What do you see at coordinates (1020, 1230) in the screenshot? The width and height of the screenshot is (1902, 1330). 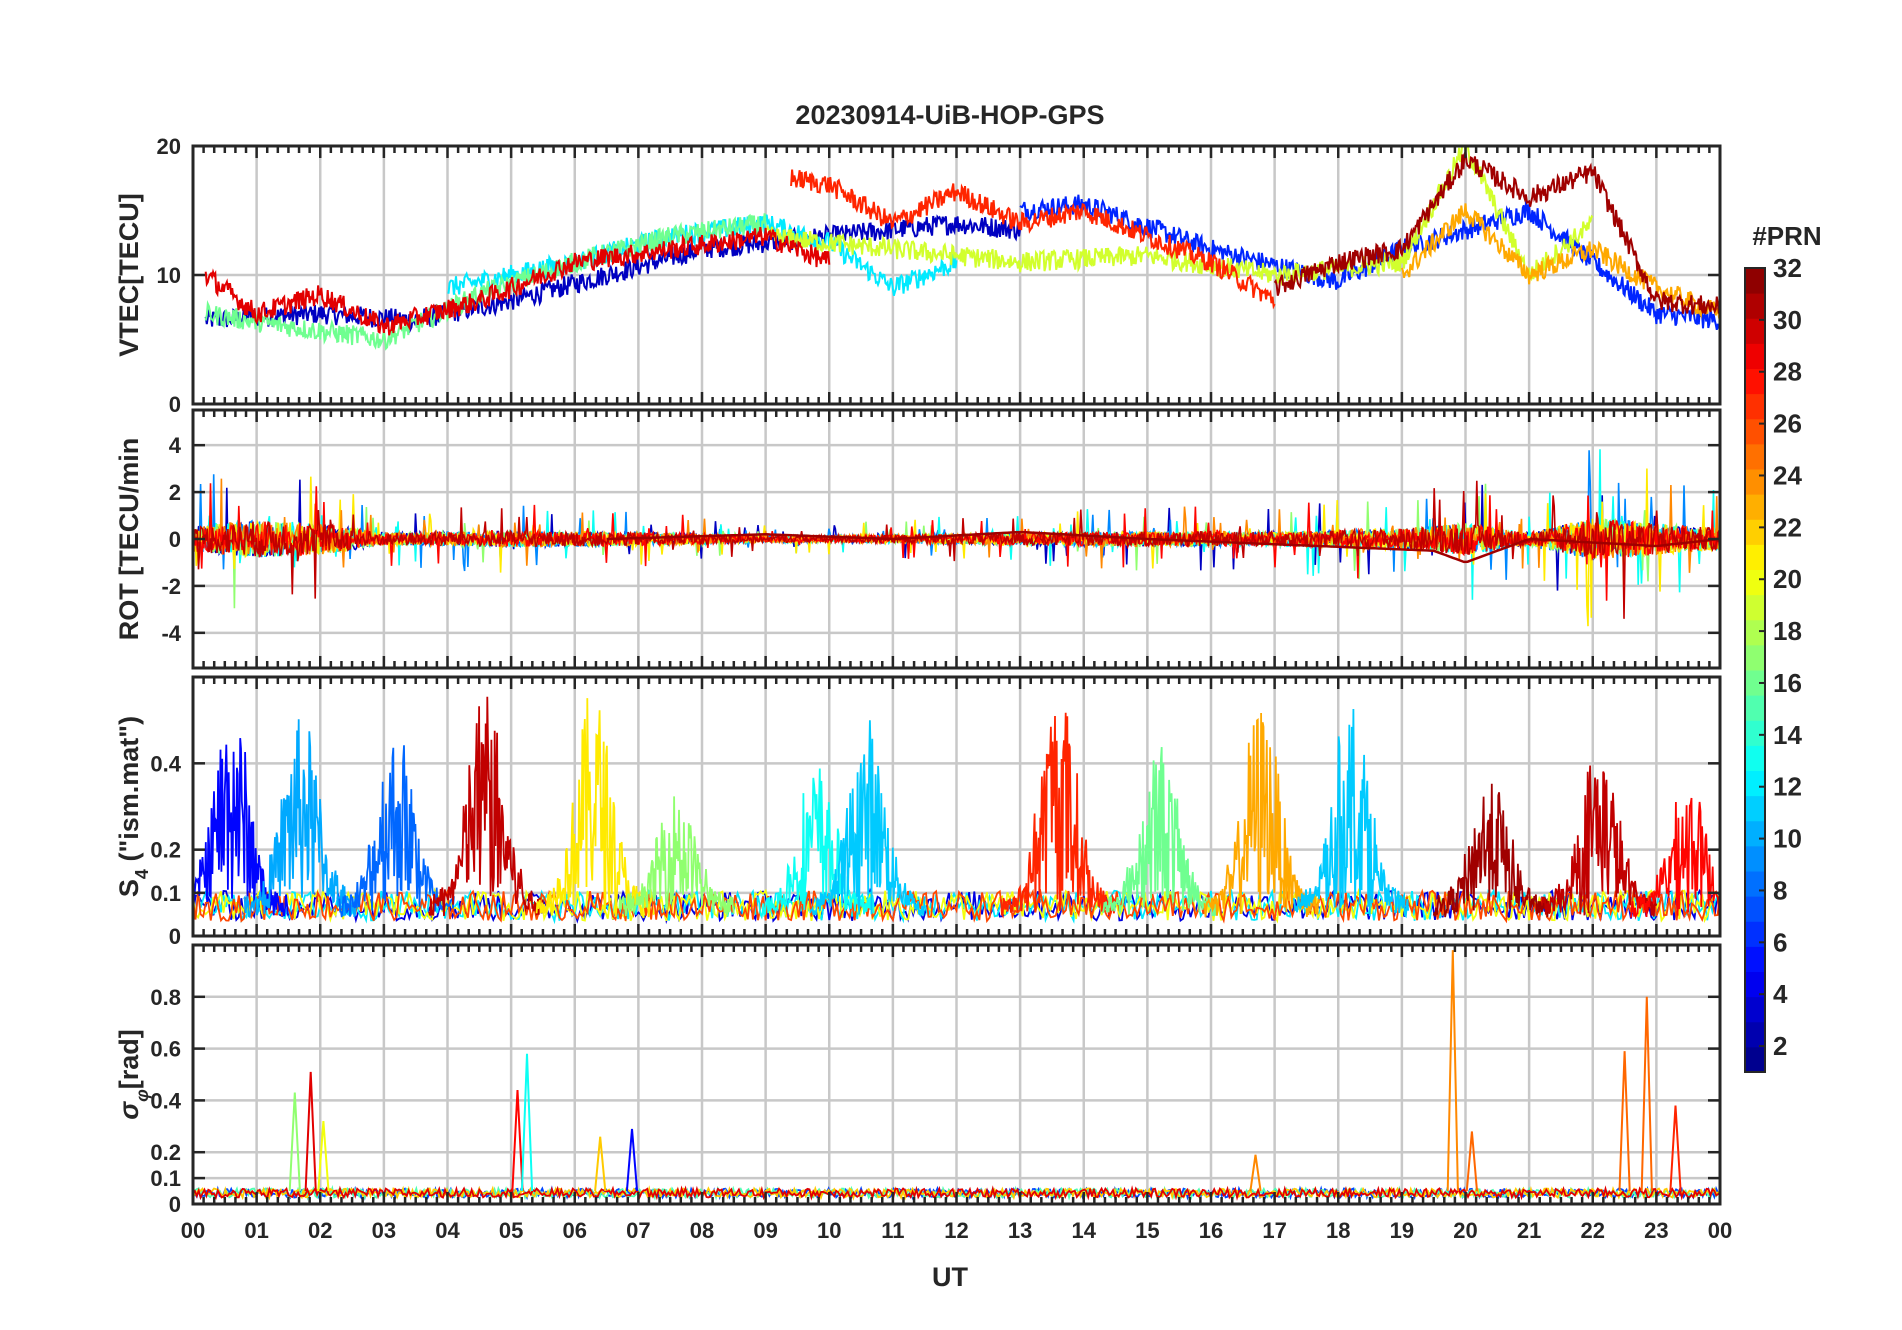 I see `x-tick-label: 13` at bounding box center [1020, 1230].